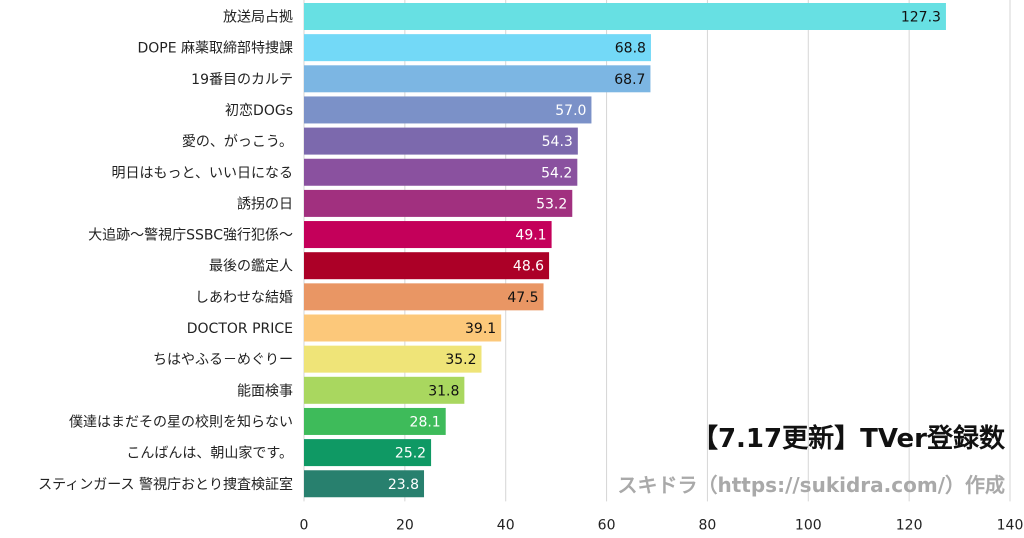  What do you see at coordinates (215, 48) in the screenshot?
I see `category-label: DOPE 麻薬取締部特捜課` at bounding box center [215, 48].